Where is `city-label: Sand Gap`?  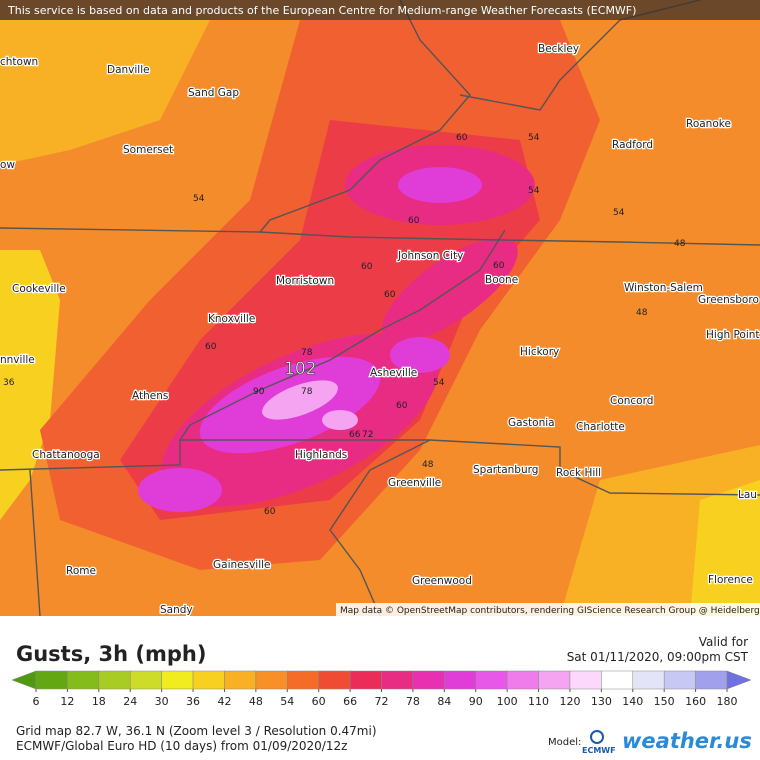
city-label: Sand Gap is located at coordinates (213, 93).